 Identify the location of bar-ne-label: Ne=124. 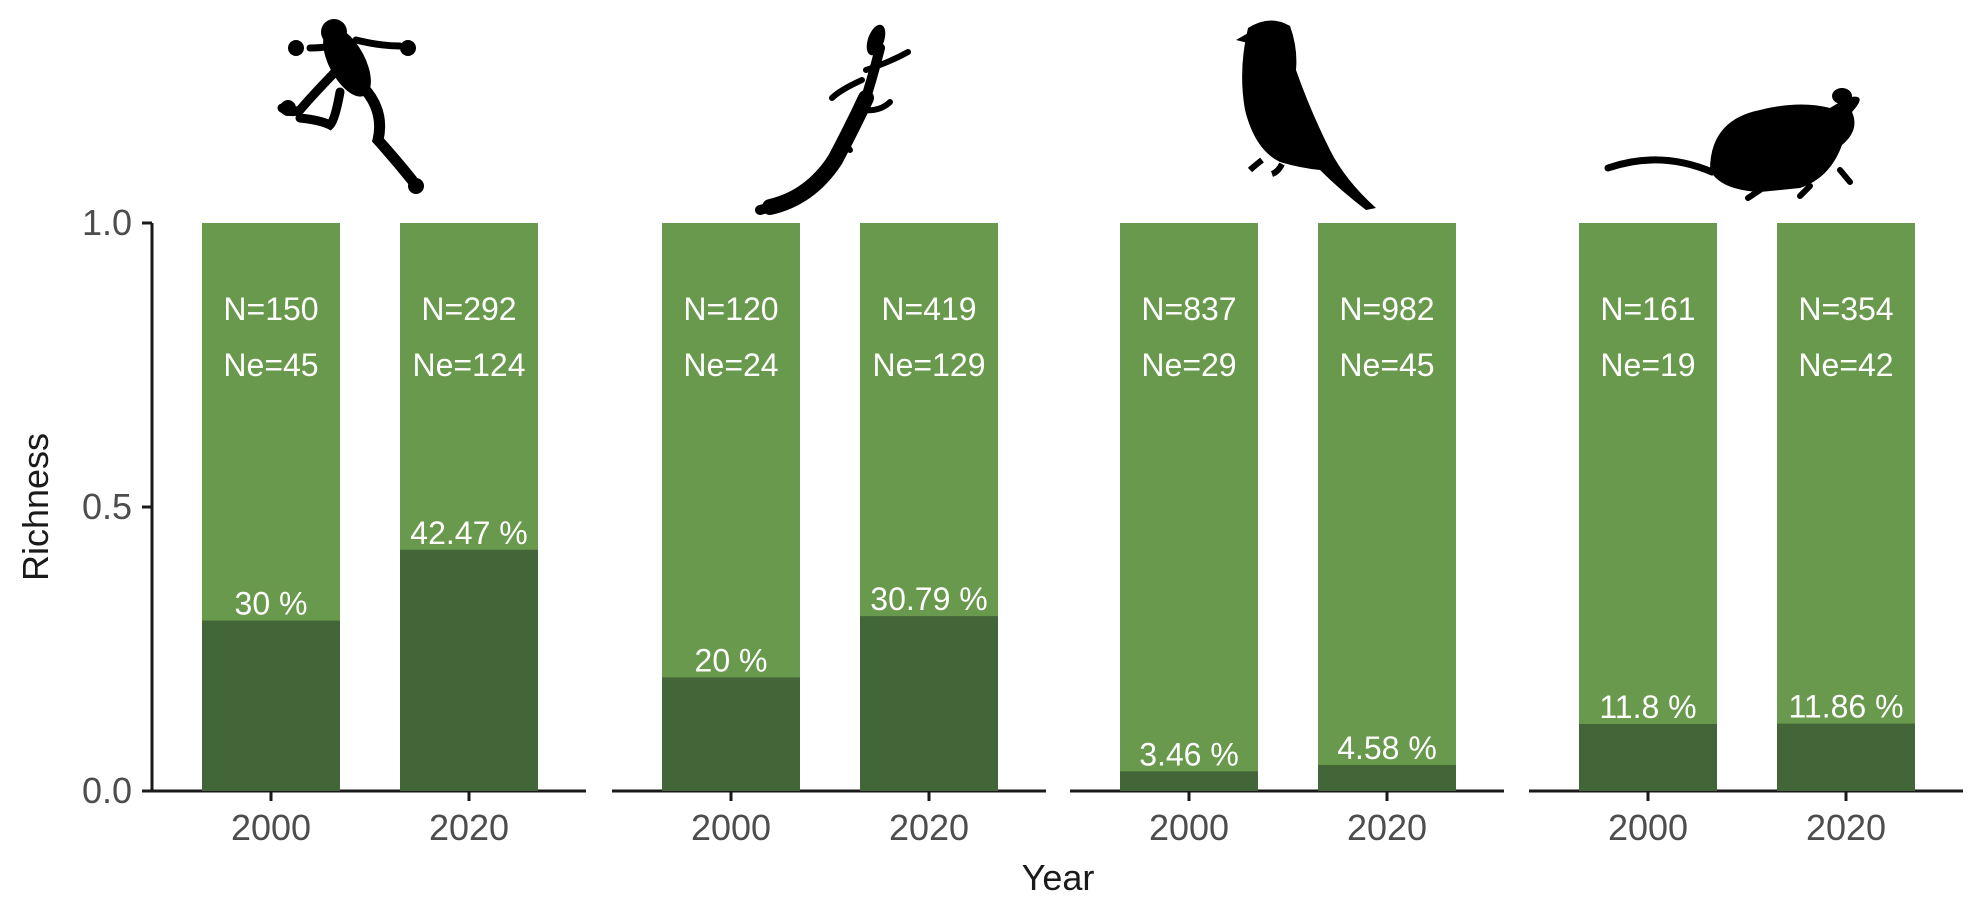
(469, 365).